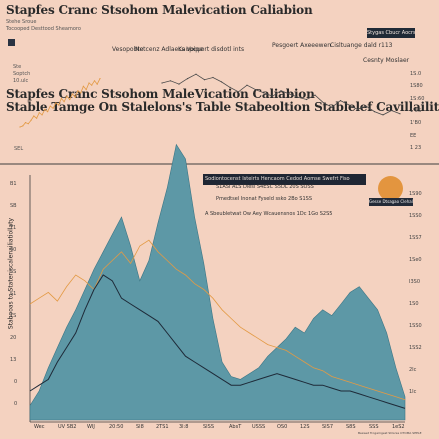 The image size is (439, 439). I want to click on left-axis-tick: 20, so click(13, 338).